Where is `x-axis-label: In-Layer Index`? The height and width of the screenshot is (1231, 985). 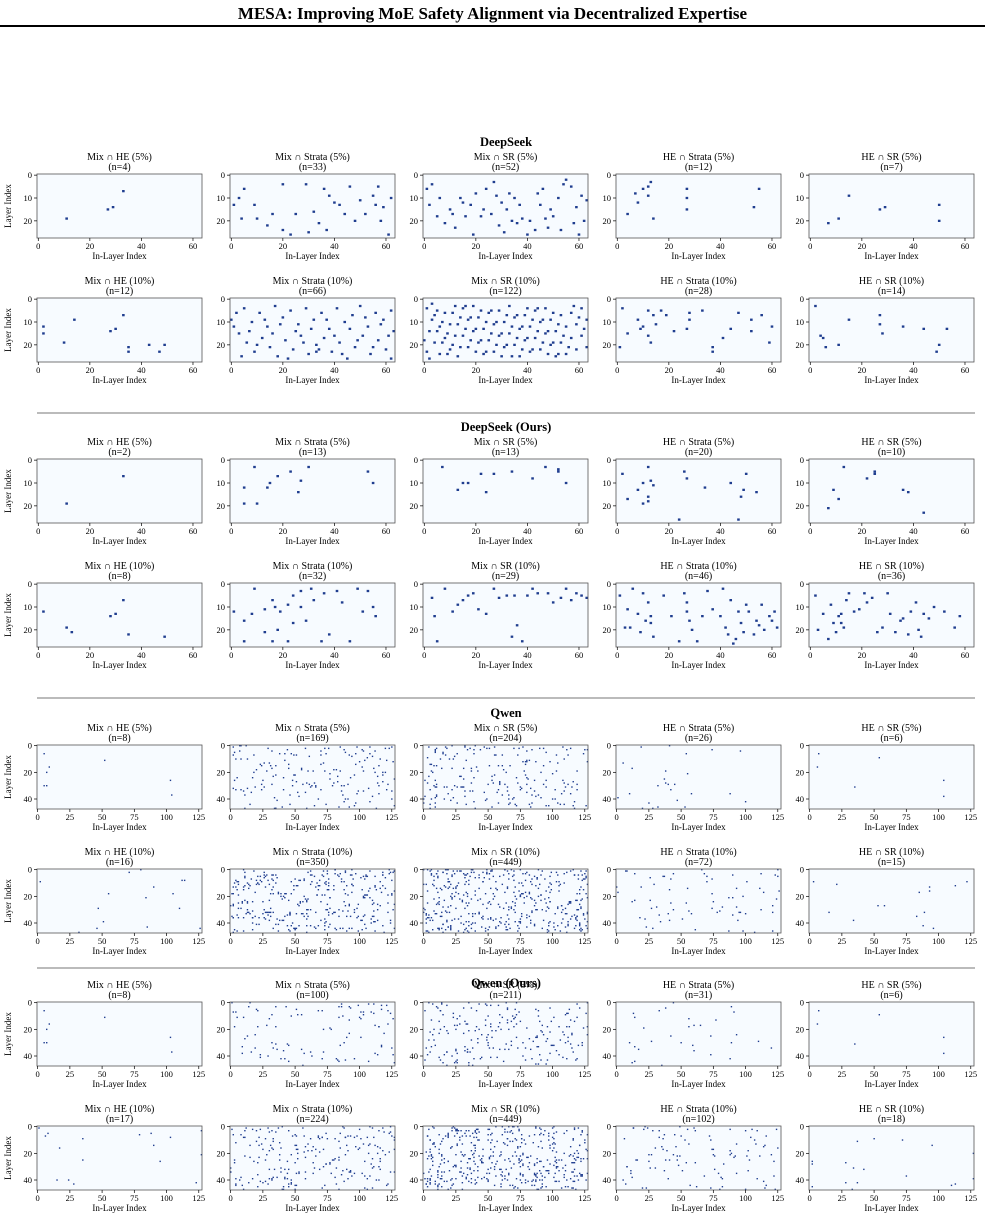
x-axis-label: In-Layer Index is located at coordinates (698, 256).